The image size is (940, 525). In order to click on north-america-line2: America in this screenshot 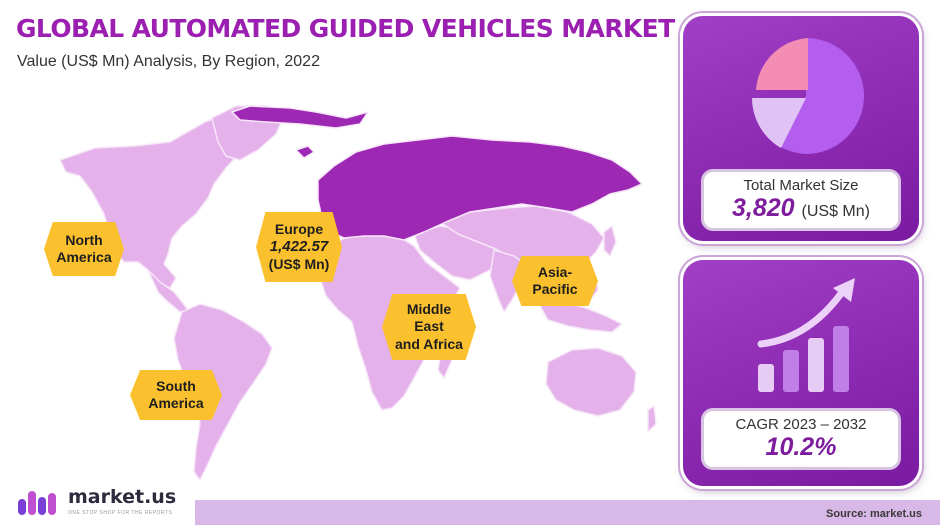, I will do `click(84, 257)`.